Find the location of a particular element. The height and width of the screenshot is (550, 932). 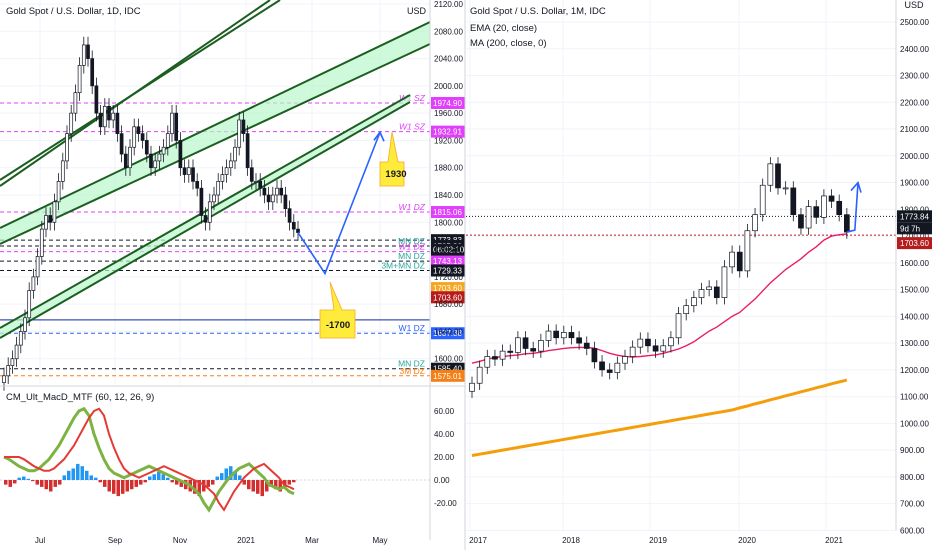

right-price-tick: 1800.00 is located at coordinates (914, 209).